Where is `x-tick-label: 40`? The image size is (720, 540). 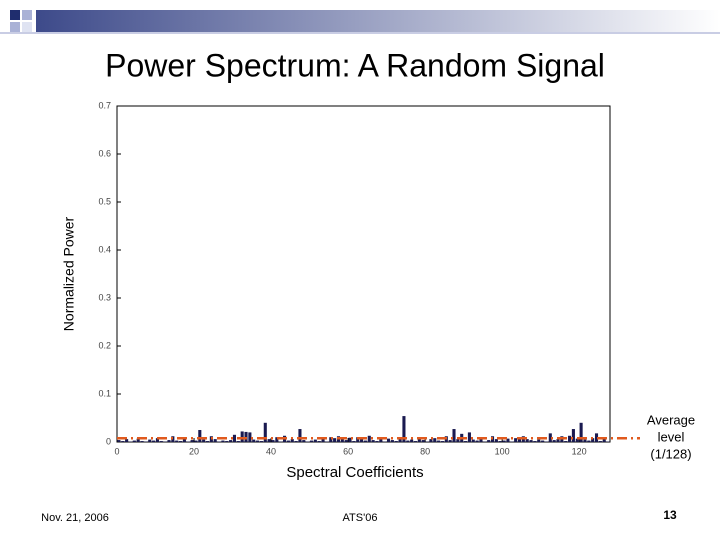 x-tick-label: 40 is located at coordinates (271, 451).